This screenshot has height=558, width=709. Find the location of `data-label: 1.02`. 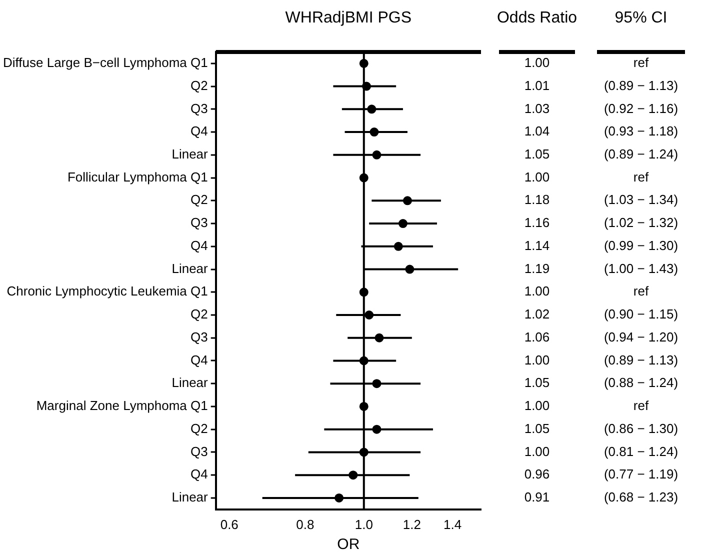

data-label: 1.02 is located at coordinates (537, 314).